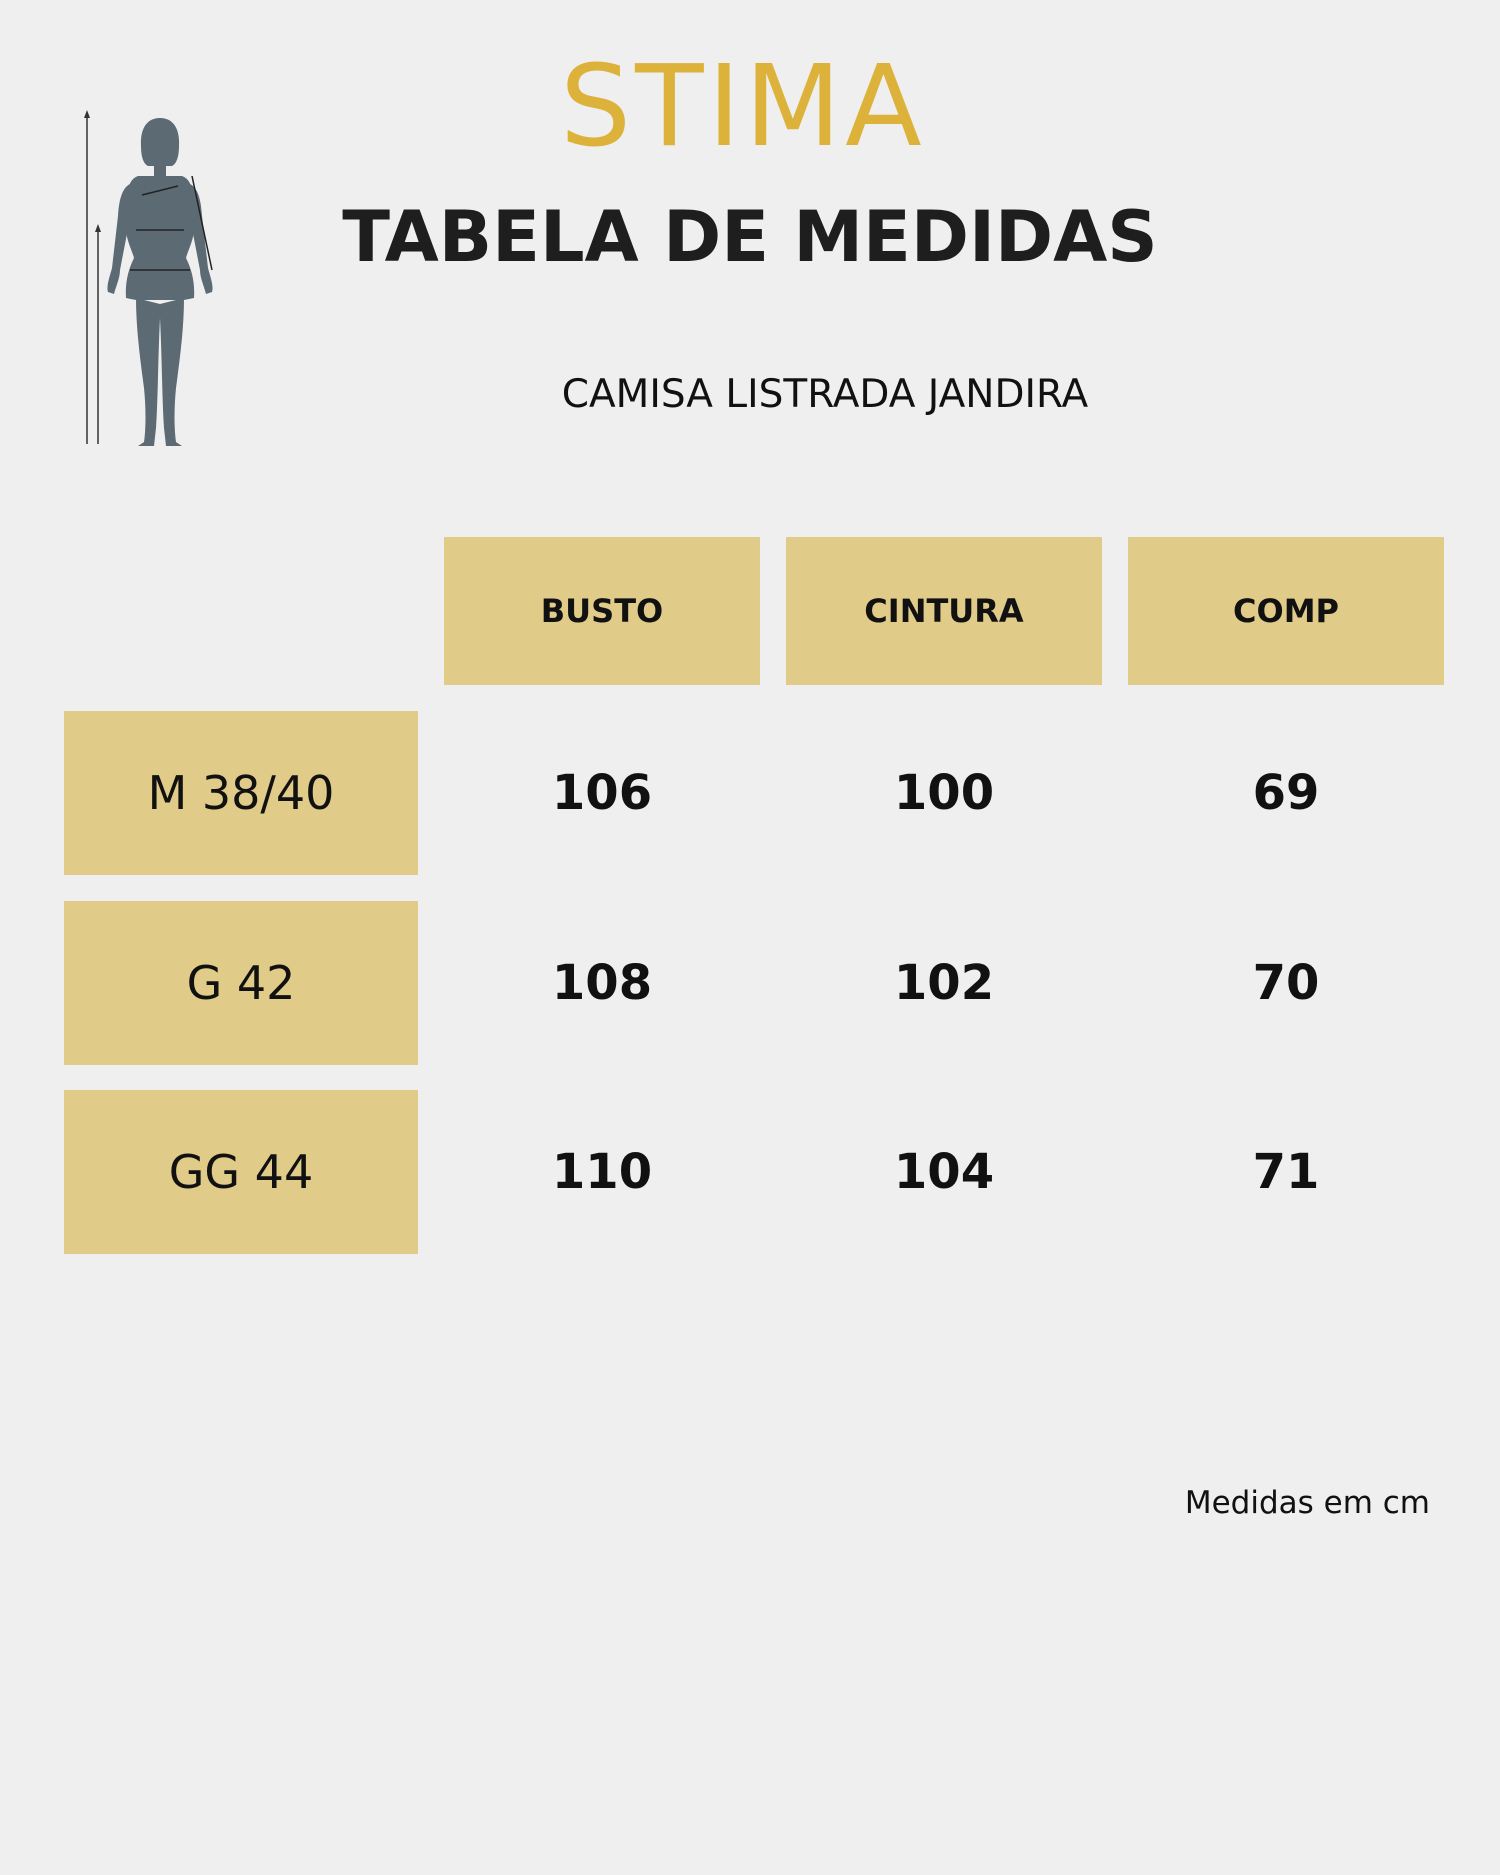  What do you see at coordinates (1286, 1172) in the screenshot?
I see `table-cell-comp: 71` at bounding box center [1286, 1172].